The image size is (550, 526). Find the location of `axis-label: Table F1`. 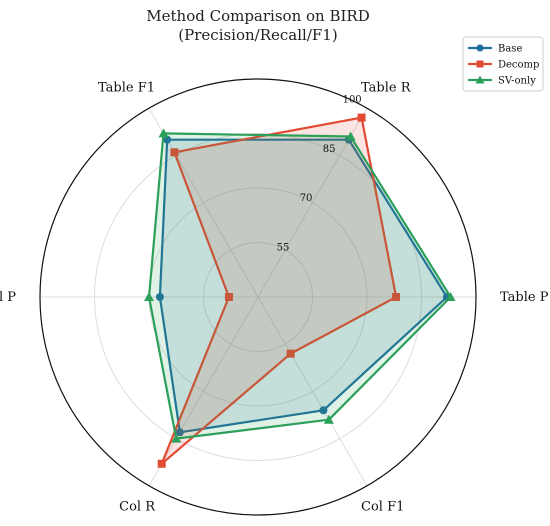

axis-label: Table F1 is located at coordinates (126, 87).